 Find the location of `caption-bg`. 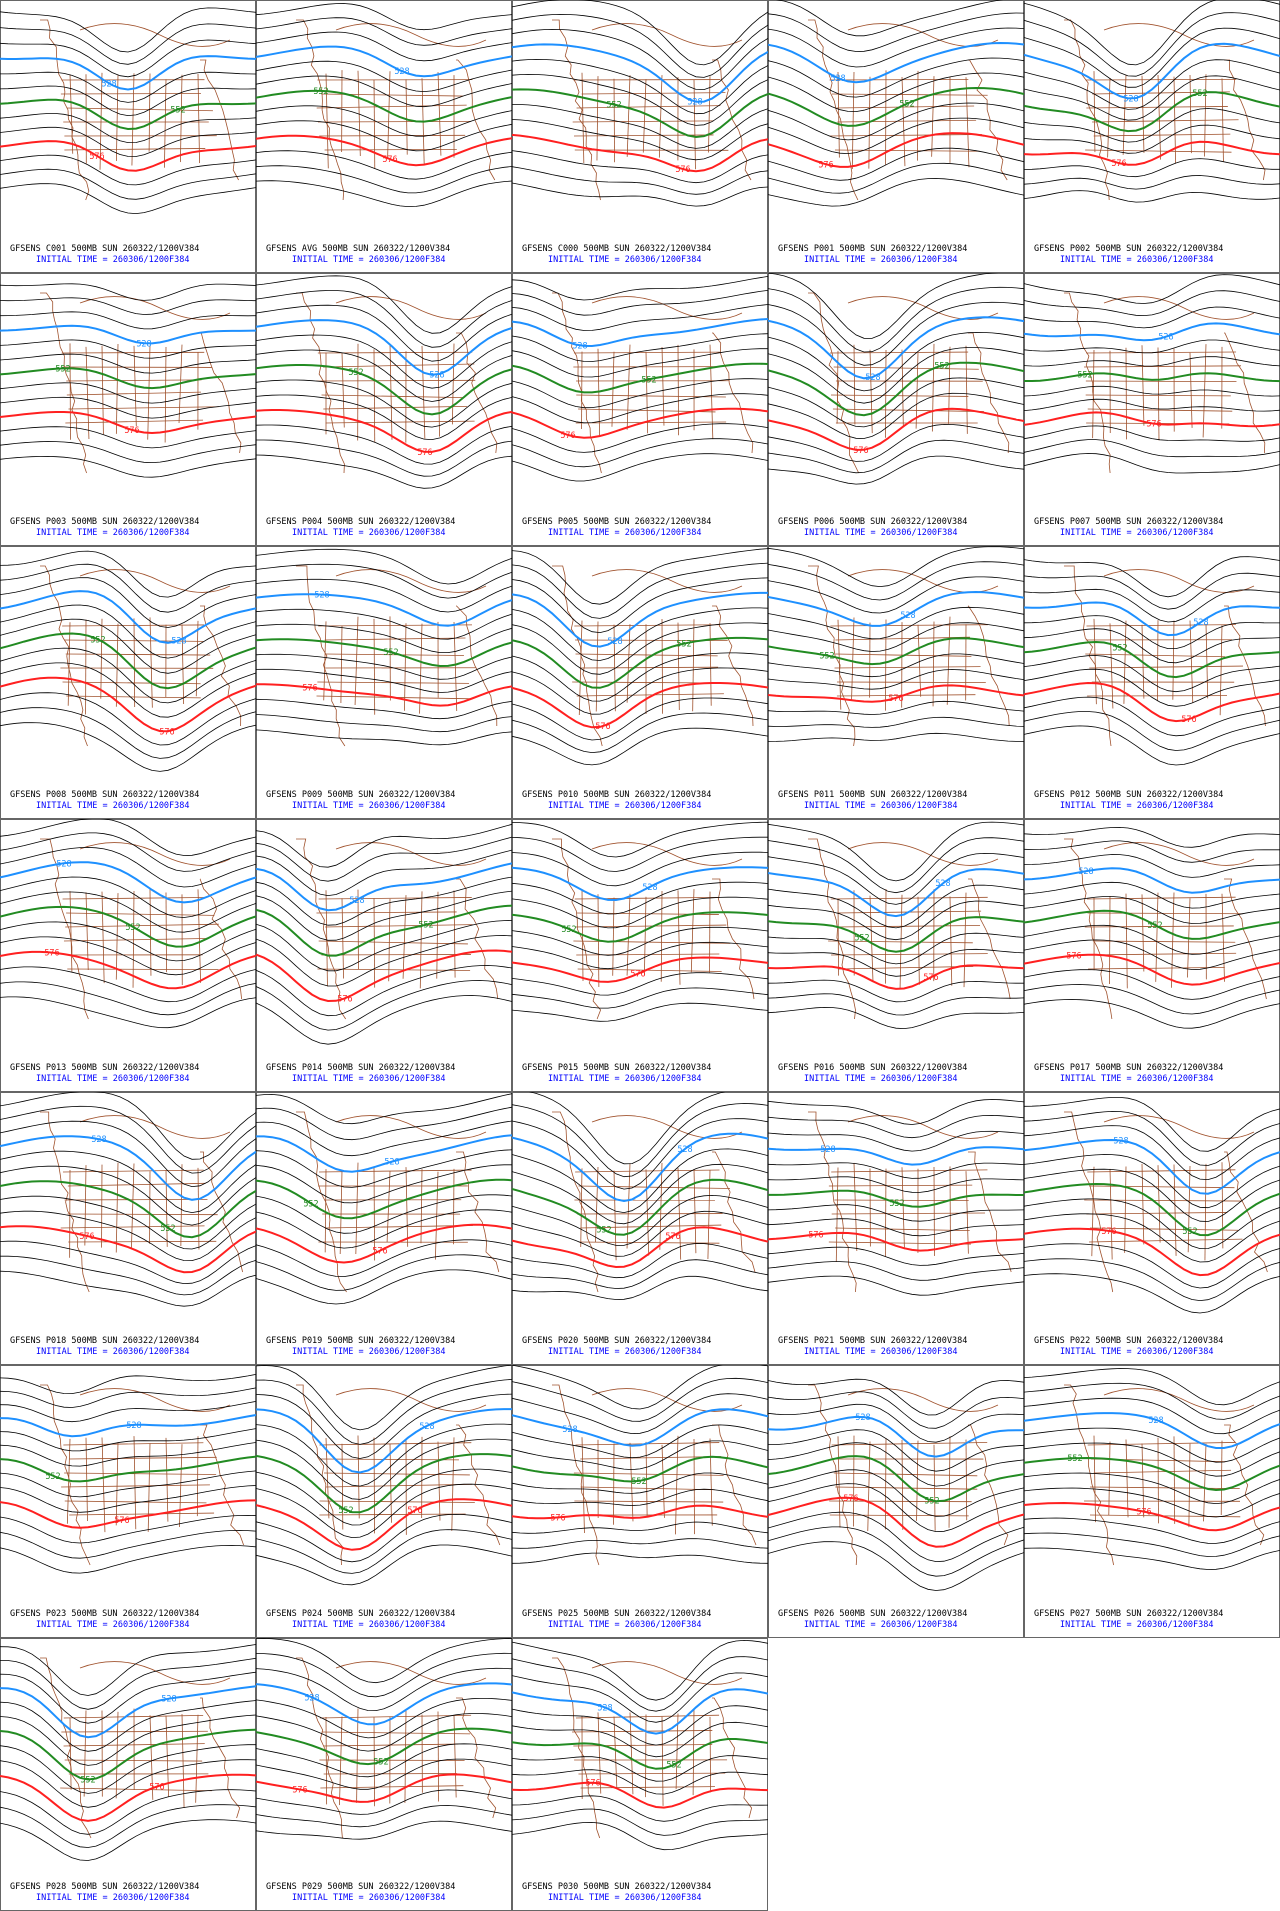

caption-bg is located at coordinates (896, 527).